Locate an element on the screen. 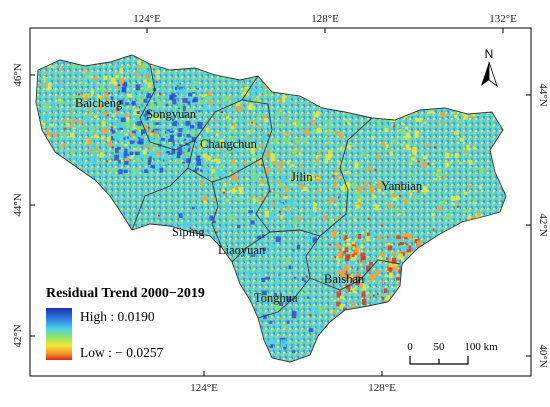  region-label-baicheng: Baicheng is located at coordinates (99, 103).